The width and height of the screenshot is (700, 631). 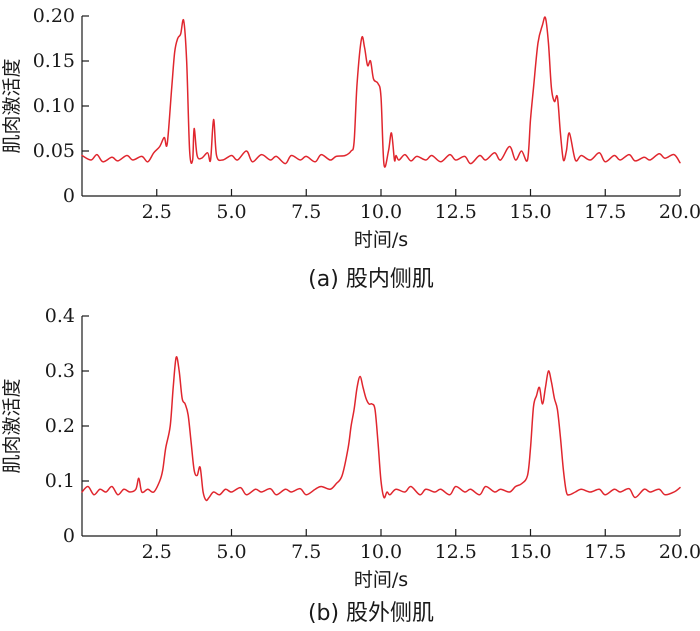 I want to click on panel-caption: (a) 股内侧肌, so click(x=371, y=279).